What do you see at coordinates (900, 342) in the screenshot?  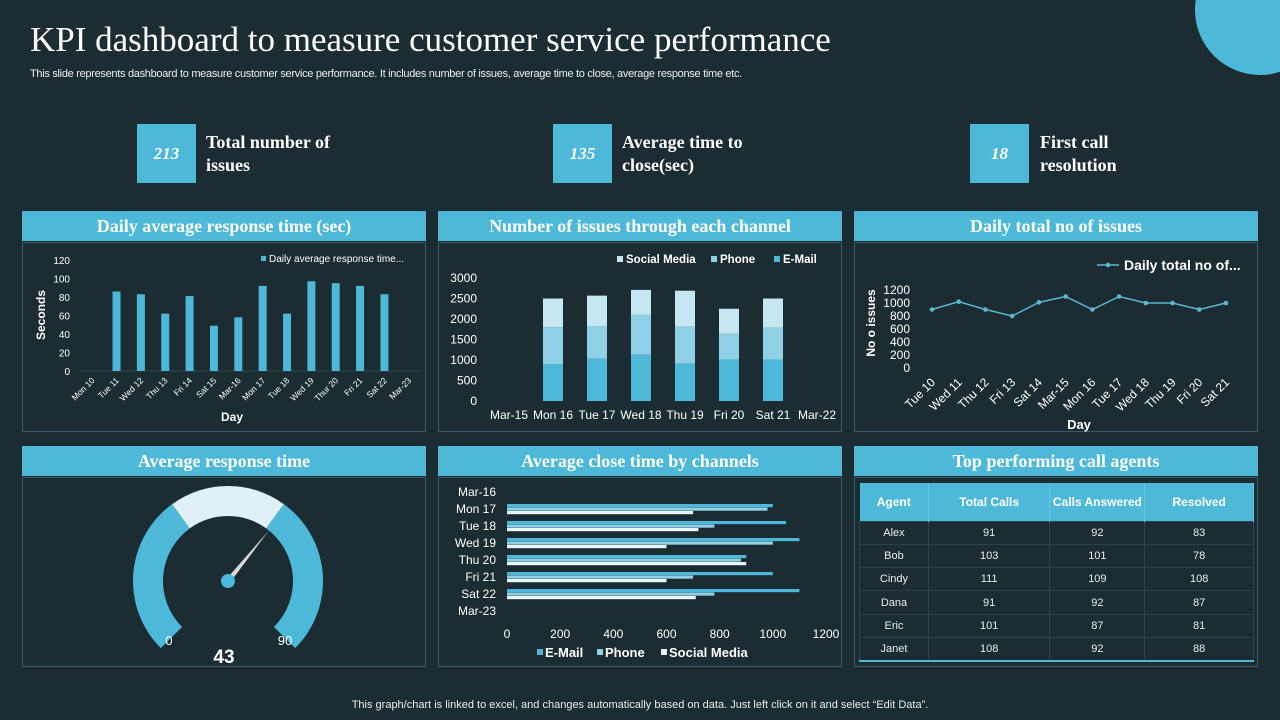 I see `y-tick-label: 400` at bounding box center [900, 342].